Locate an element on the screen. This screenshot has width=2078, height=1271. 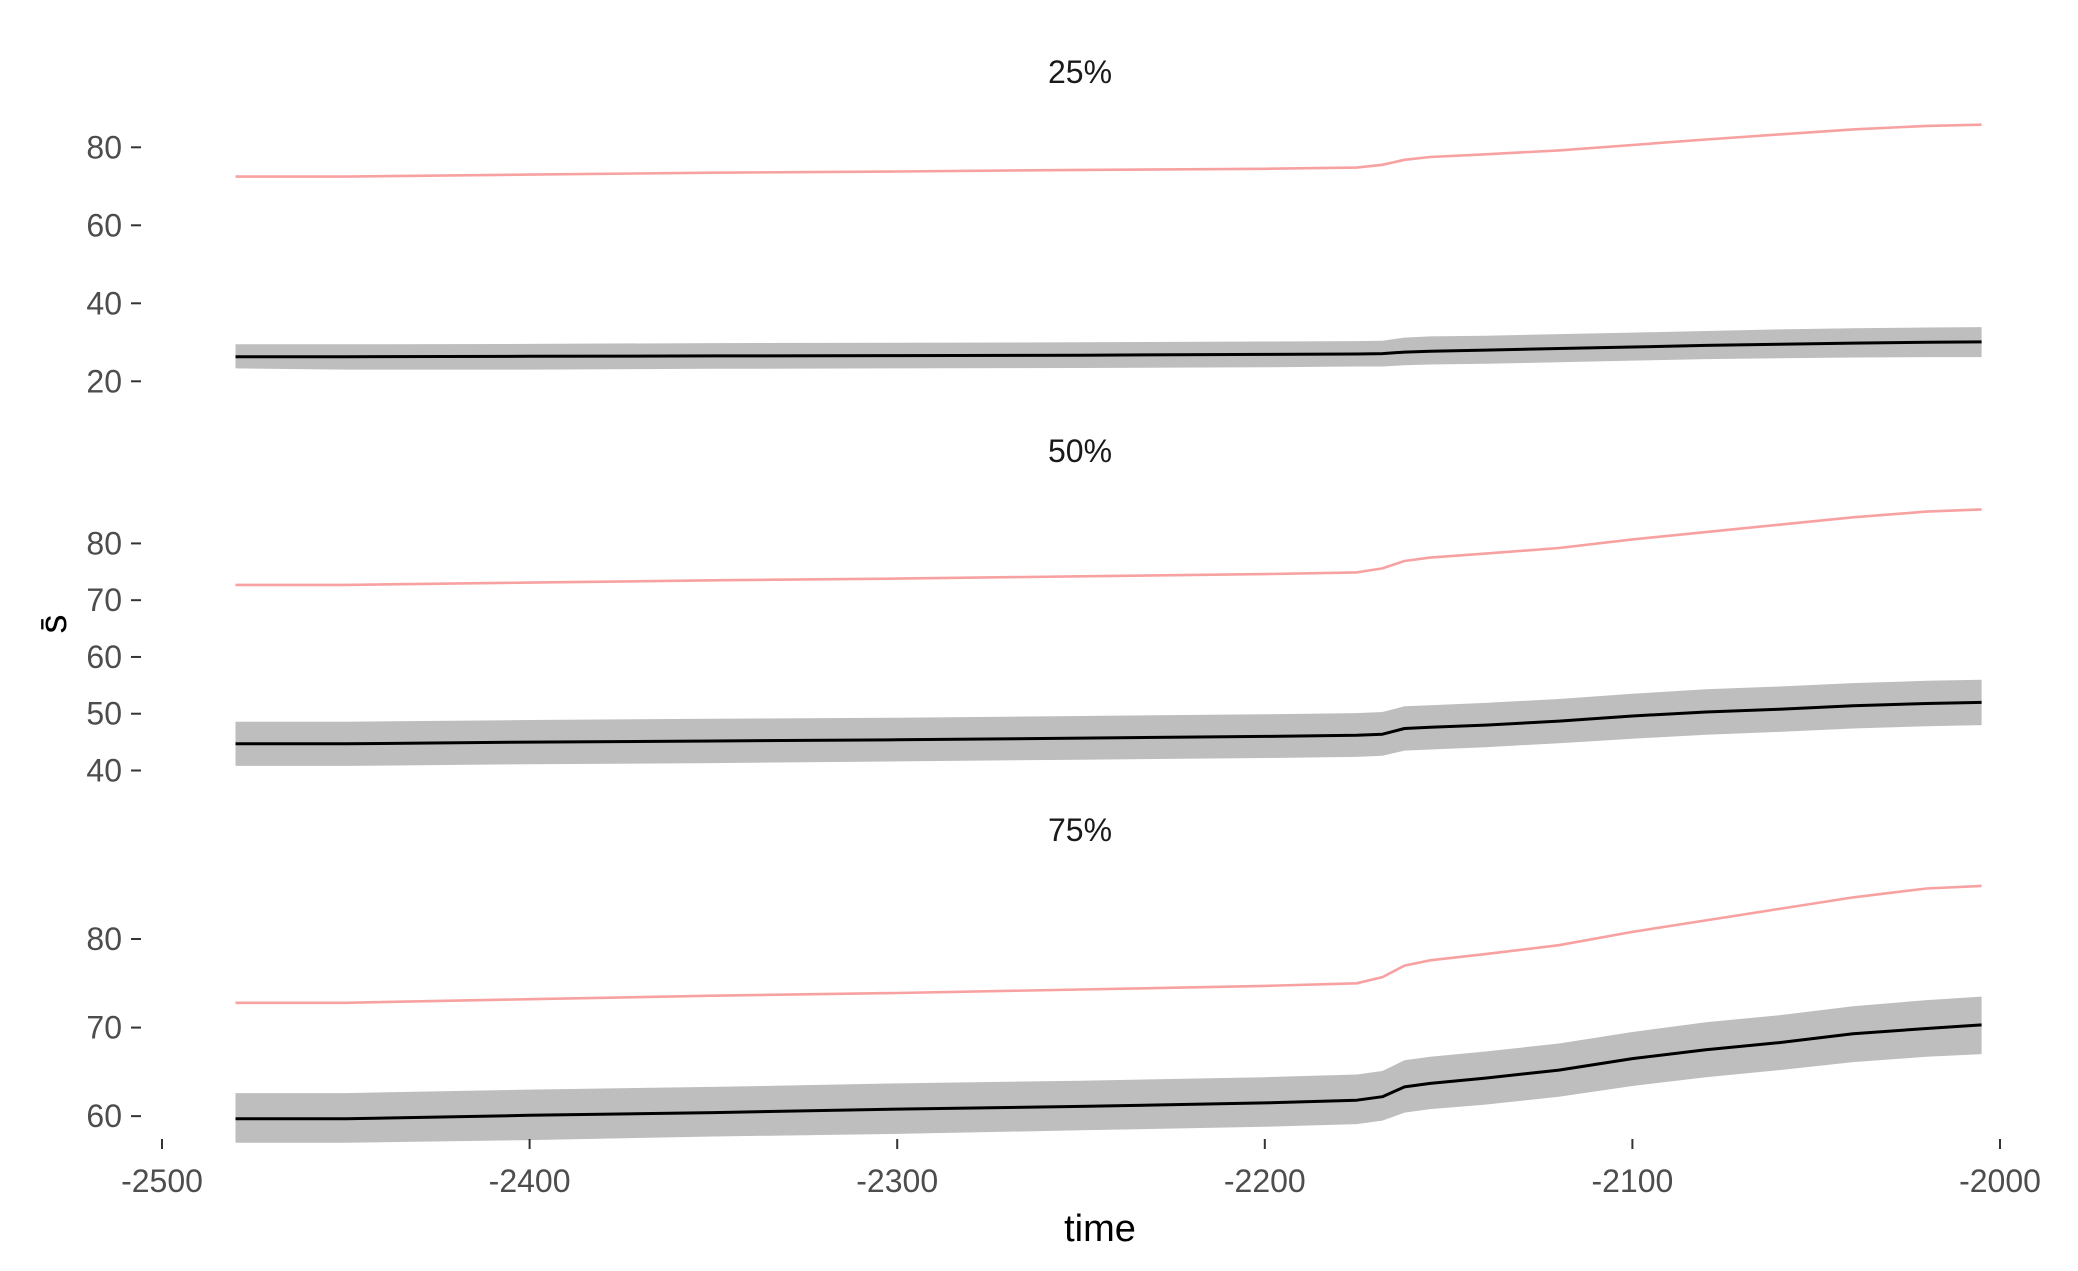
panel-title: 75% is located at coordinates (1080, 830).